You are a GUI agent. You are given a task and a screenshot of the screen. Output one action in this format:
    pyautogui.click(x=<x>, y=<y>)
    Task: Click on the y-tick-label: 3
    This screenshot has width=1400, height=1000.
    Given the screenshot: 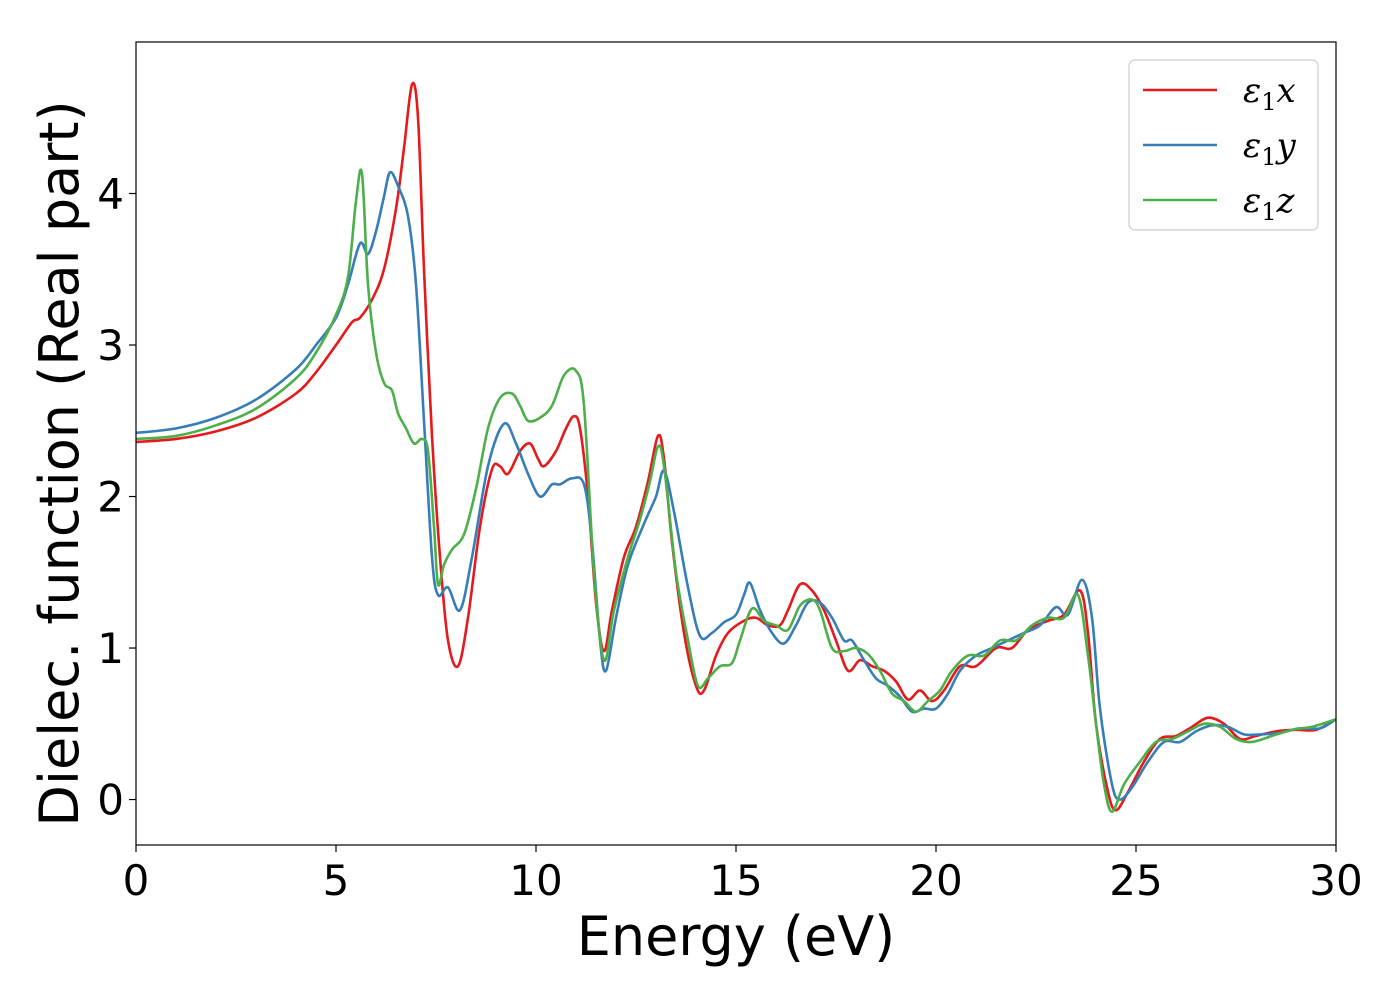 What is the action you would take?
    pyautogui.click(x=110, y=345)
    